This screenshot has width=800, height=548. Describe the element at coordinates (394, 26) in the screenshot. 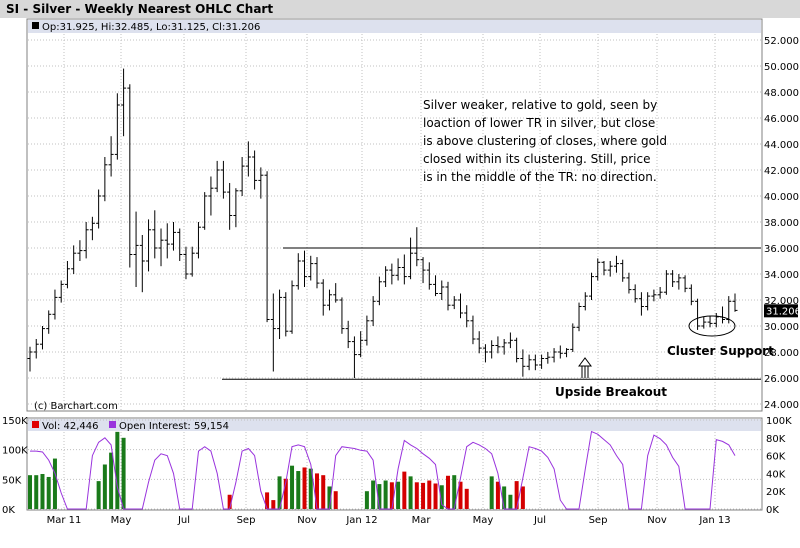

I see `info-strip` at that location.